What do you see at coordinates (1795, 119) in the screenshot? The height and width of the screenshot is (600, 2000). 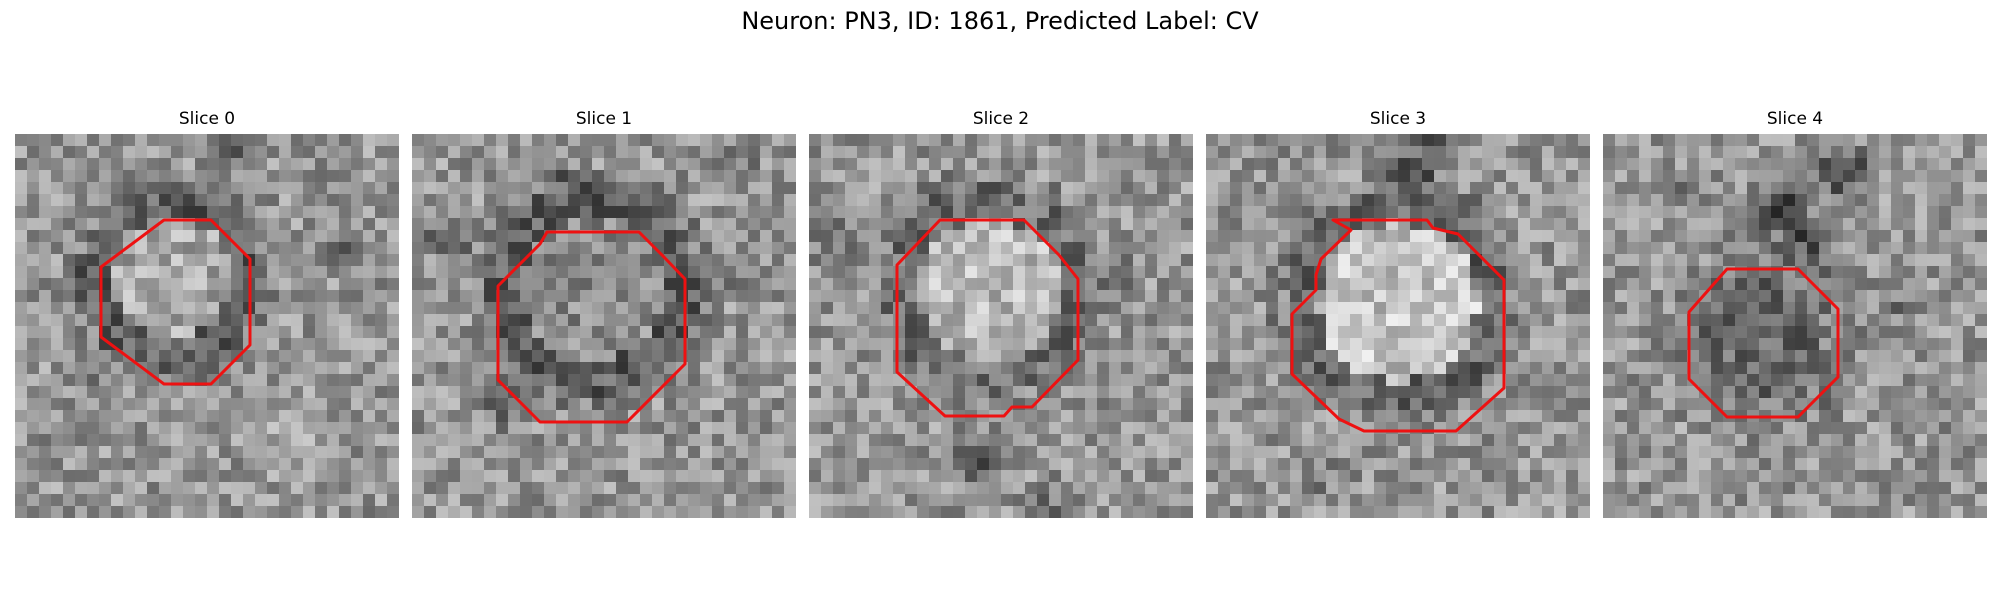 I see `slice-title: Slice 4` at bounding box center [1795, 119].